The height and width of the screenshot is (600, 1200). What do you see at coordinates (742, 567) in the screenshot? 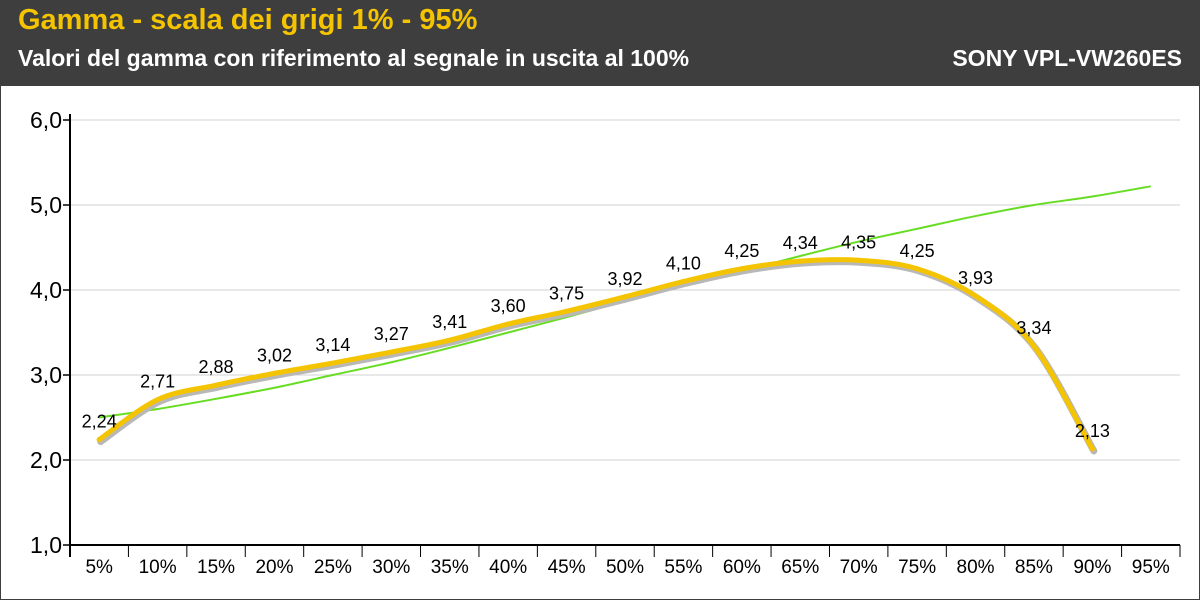
I see `x-tick-label: 60%` at bounding box center [742, 567].